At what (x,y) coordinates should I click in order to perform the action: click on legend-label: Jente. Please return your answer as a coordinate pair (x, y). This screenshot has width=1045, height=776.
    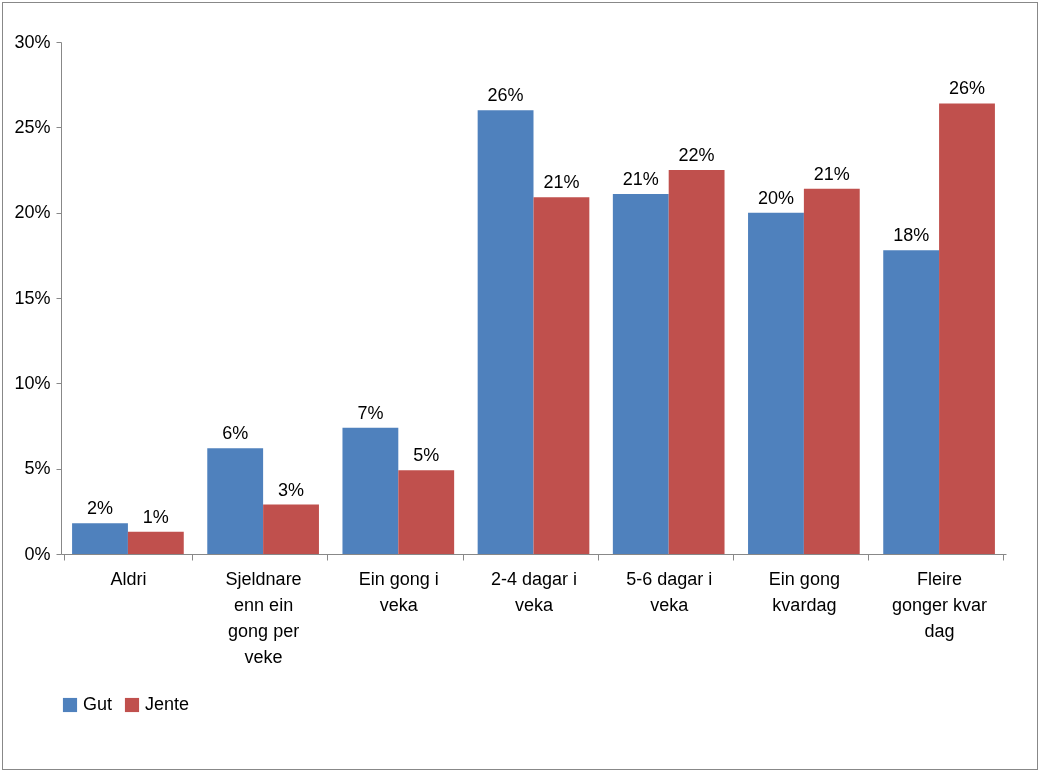
    Looking at the image, I should click on (167, 704).